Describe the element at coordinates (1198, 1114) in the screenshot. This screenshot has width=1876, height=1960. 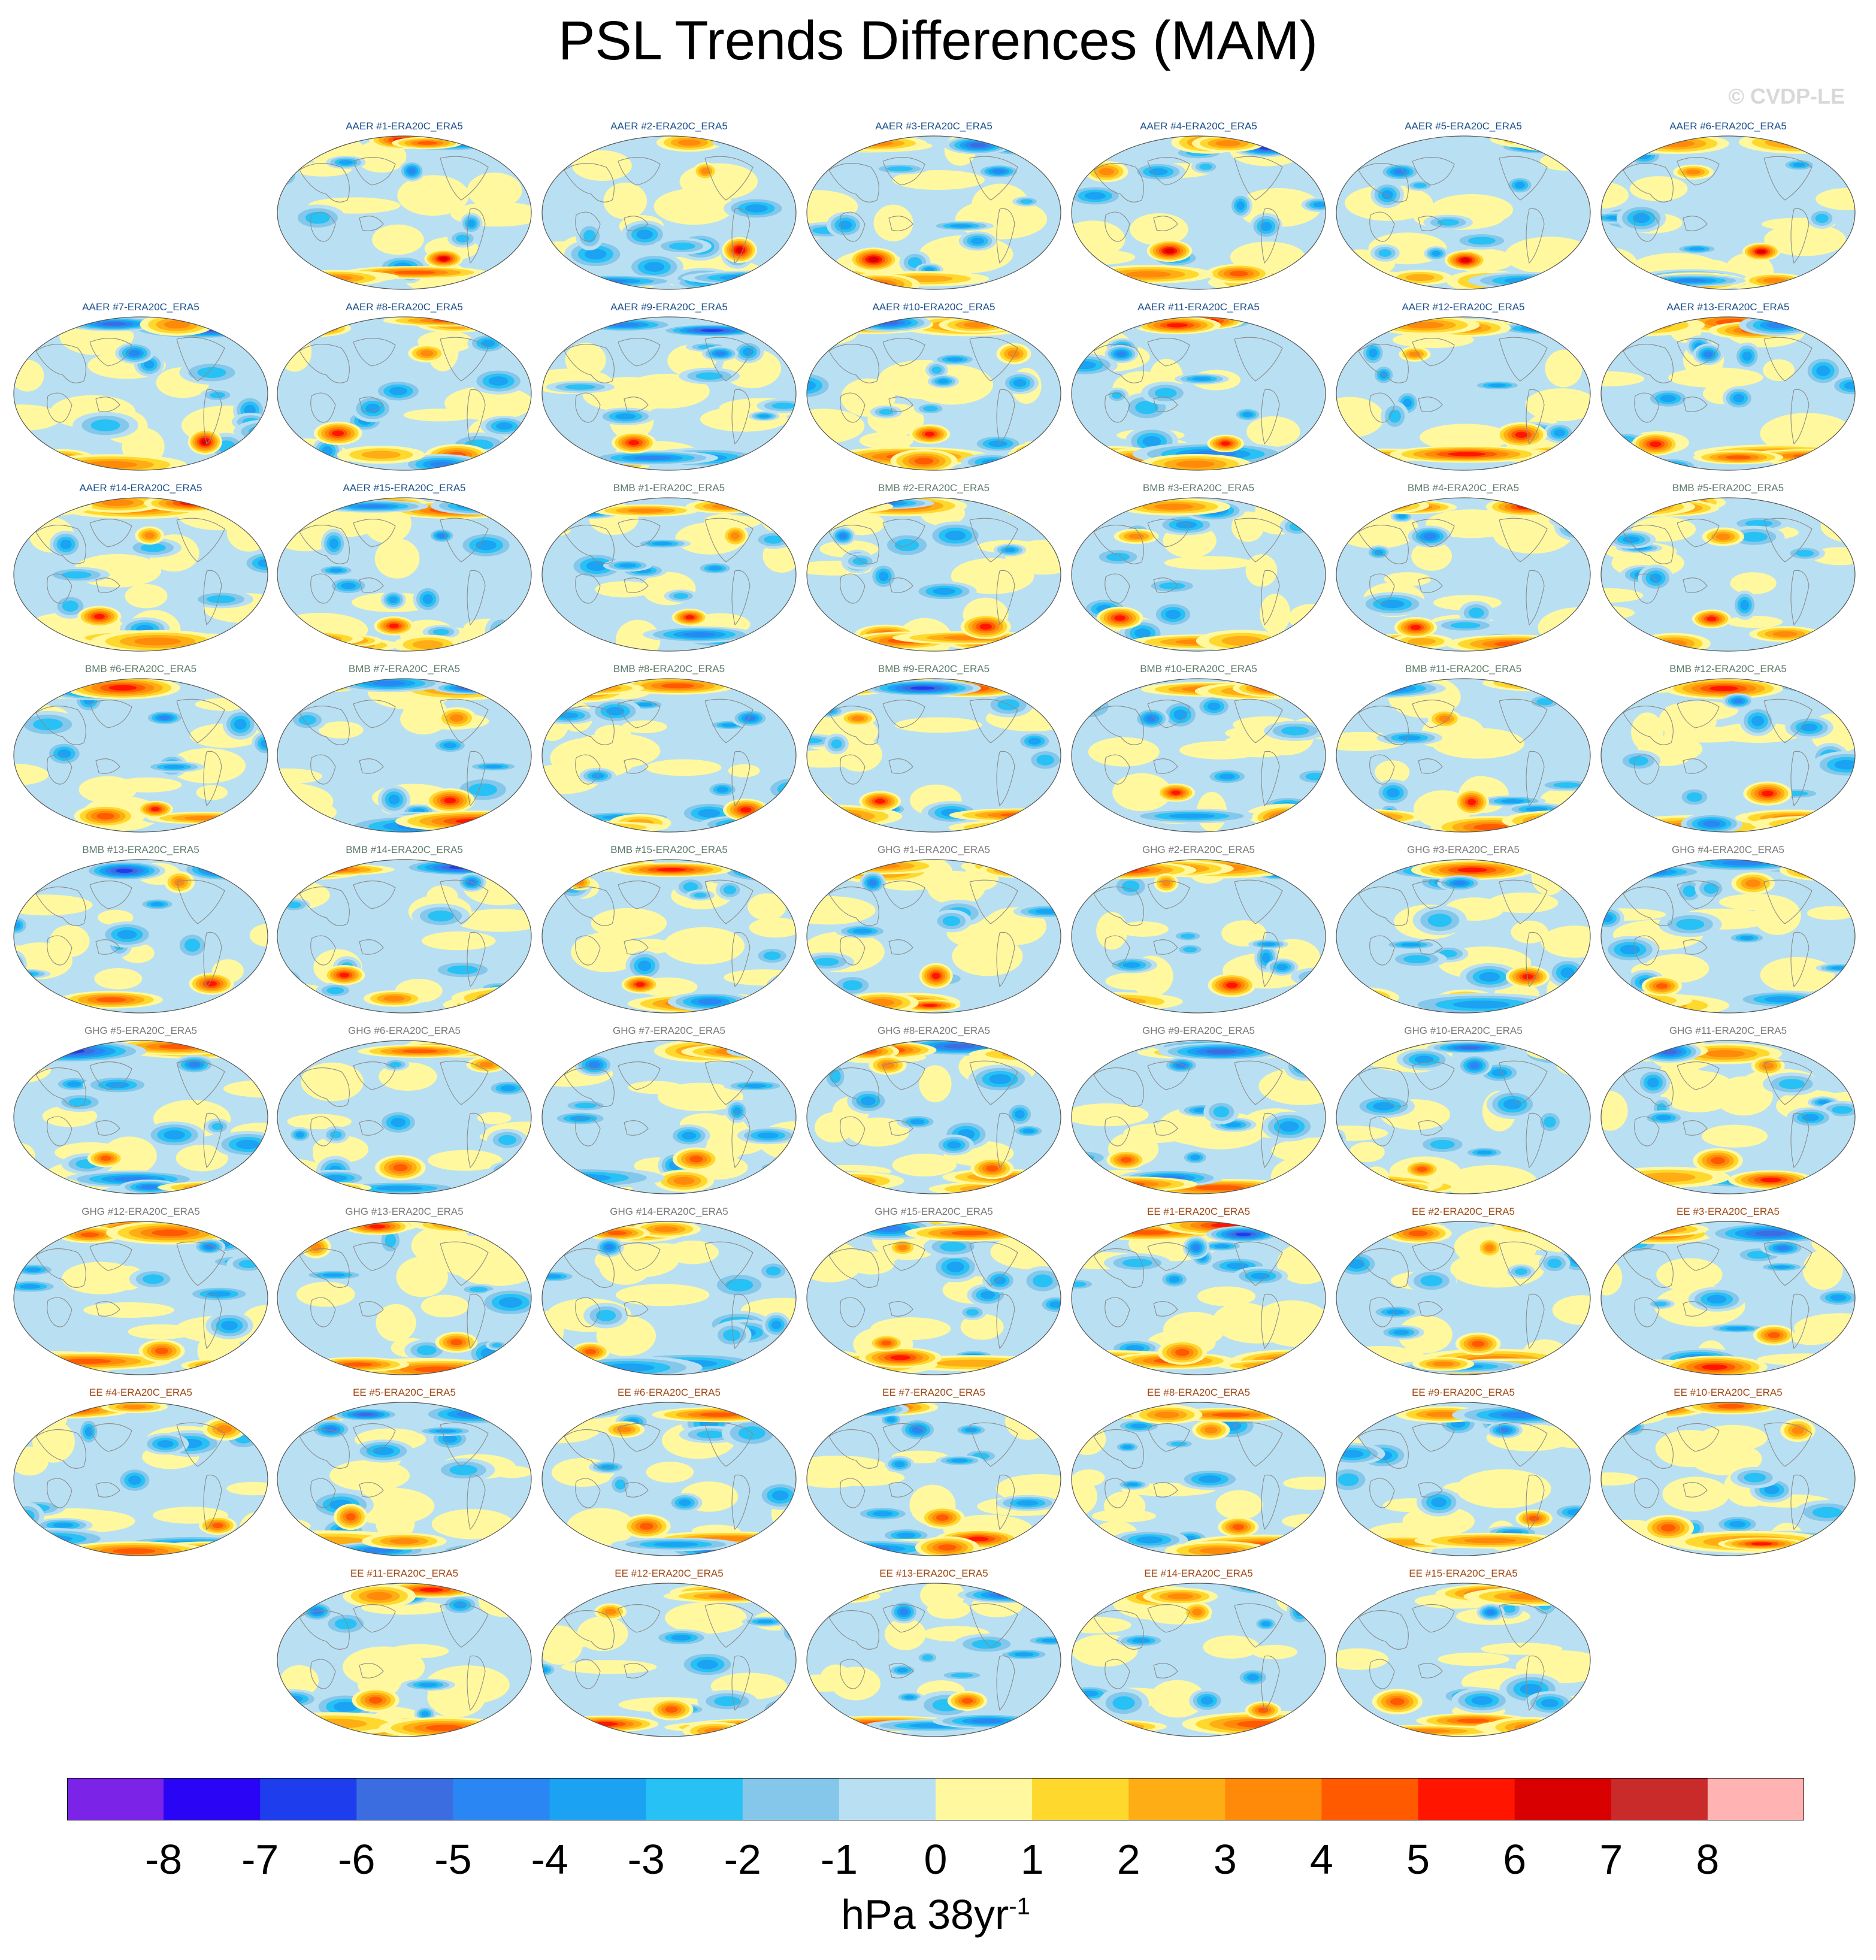
I see `map-panel: GHG #9-ERA20C_ERA5` at that location.